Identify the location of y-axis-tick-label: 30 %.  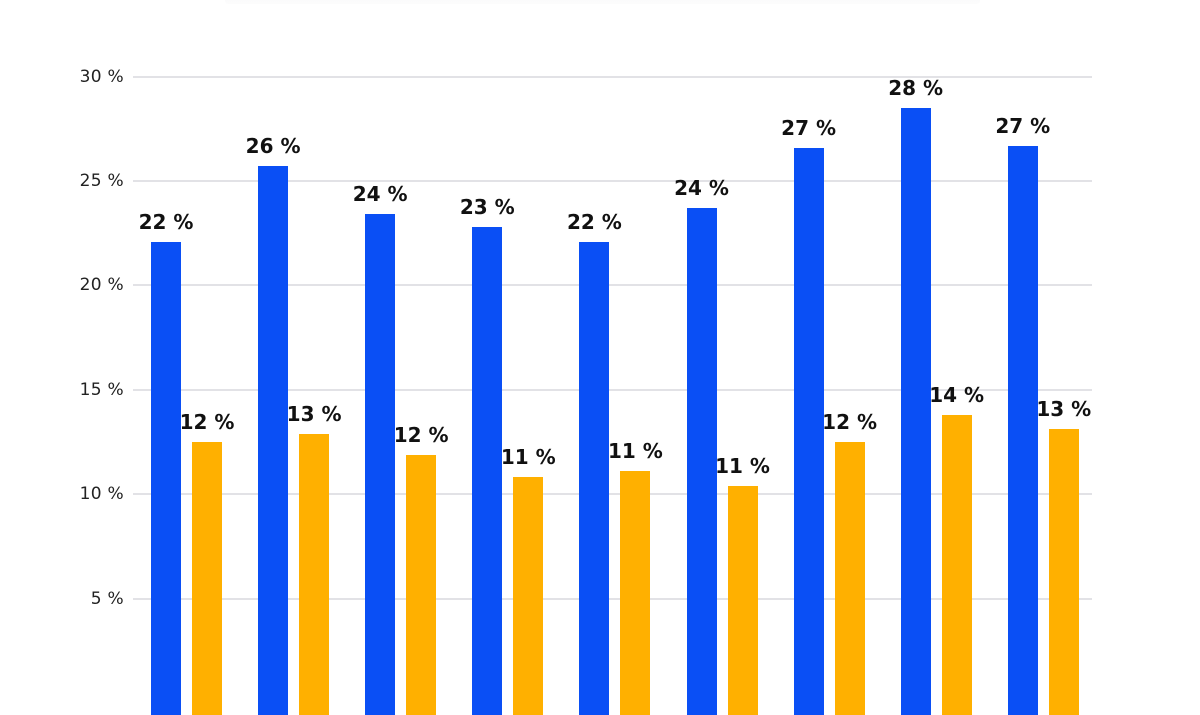
(87, 77).